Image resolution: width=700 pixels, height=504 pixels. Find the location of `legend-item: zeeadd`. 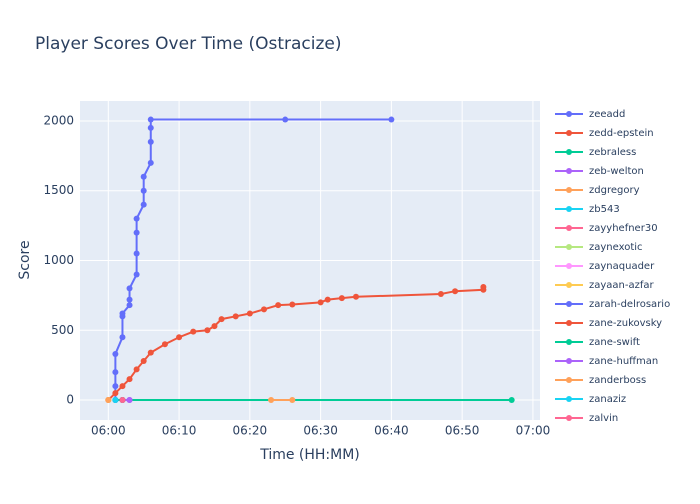

legend-item: zeeadd is located at coordinates (590, 114).